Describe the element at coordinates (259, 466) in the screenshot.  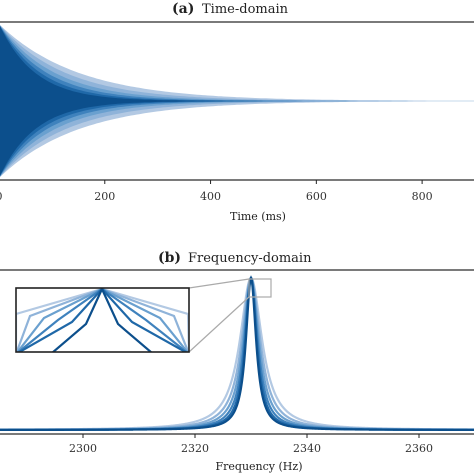
I see `frequency-domain-x-label: Frequency (Hz)` at that location.